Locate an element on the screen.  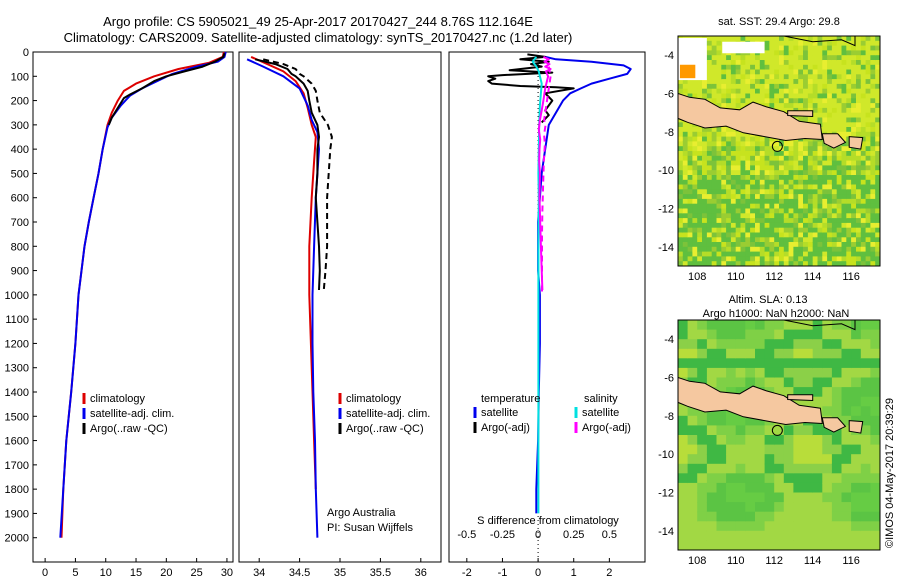
legend-label: satellite-adj. clim. is located at coordinates (388, 414).